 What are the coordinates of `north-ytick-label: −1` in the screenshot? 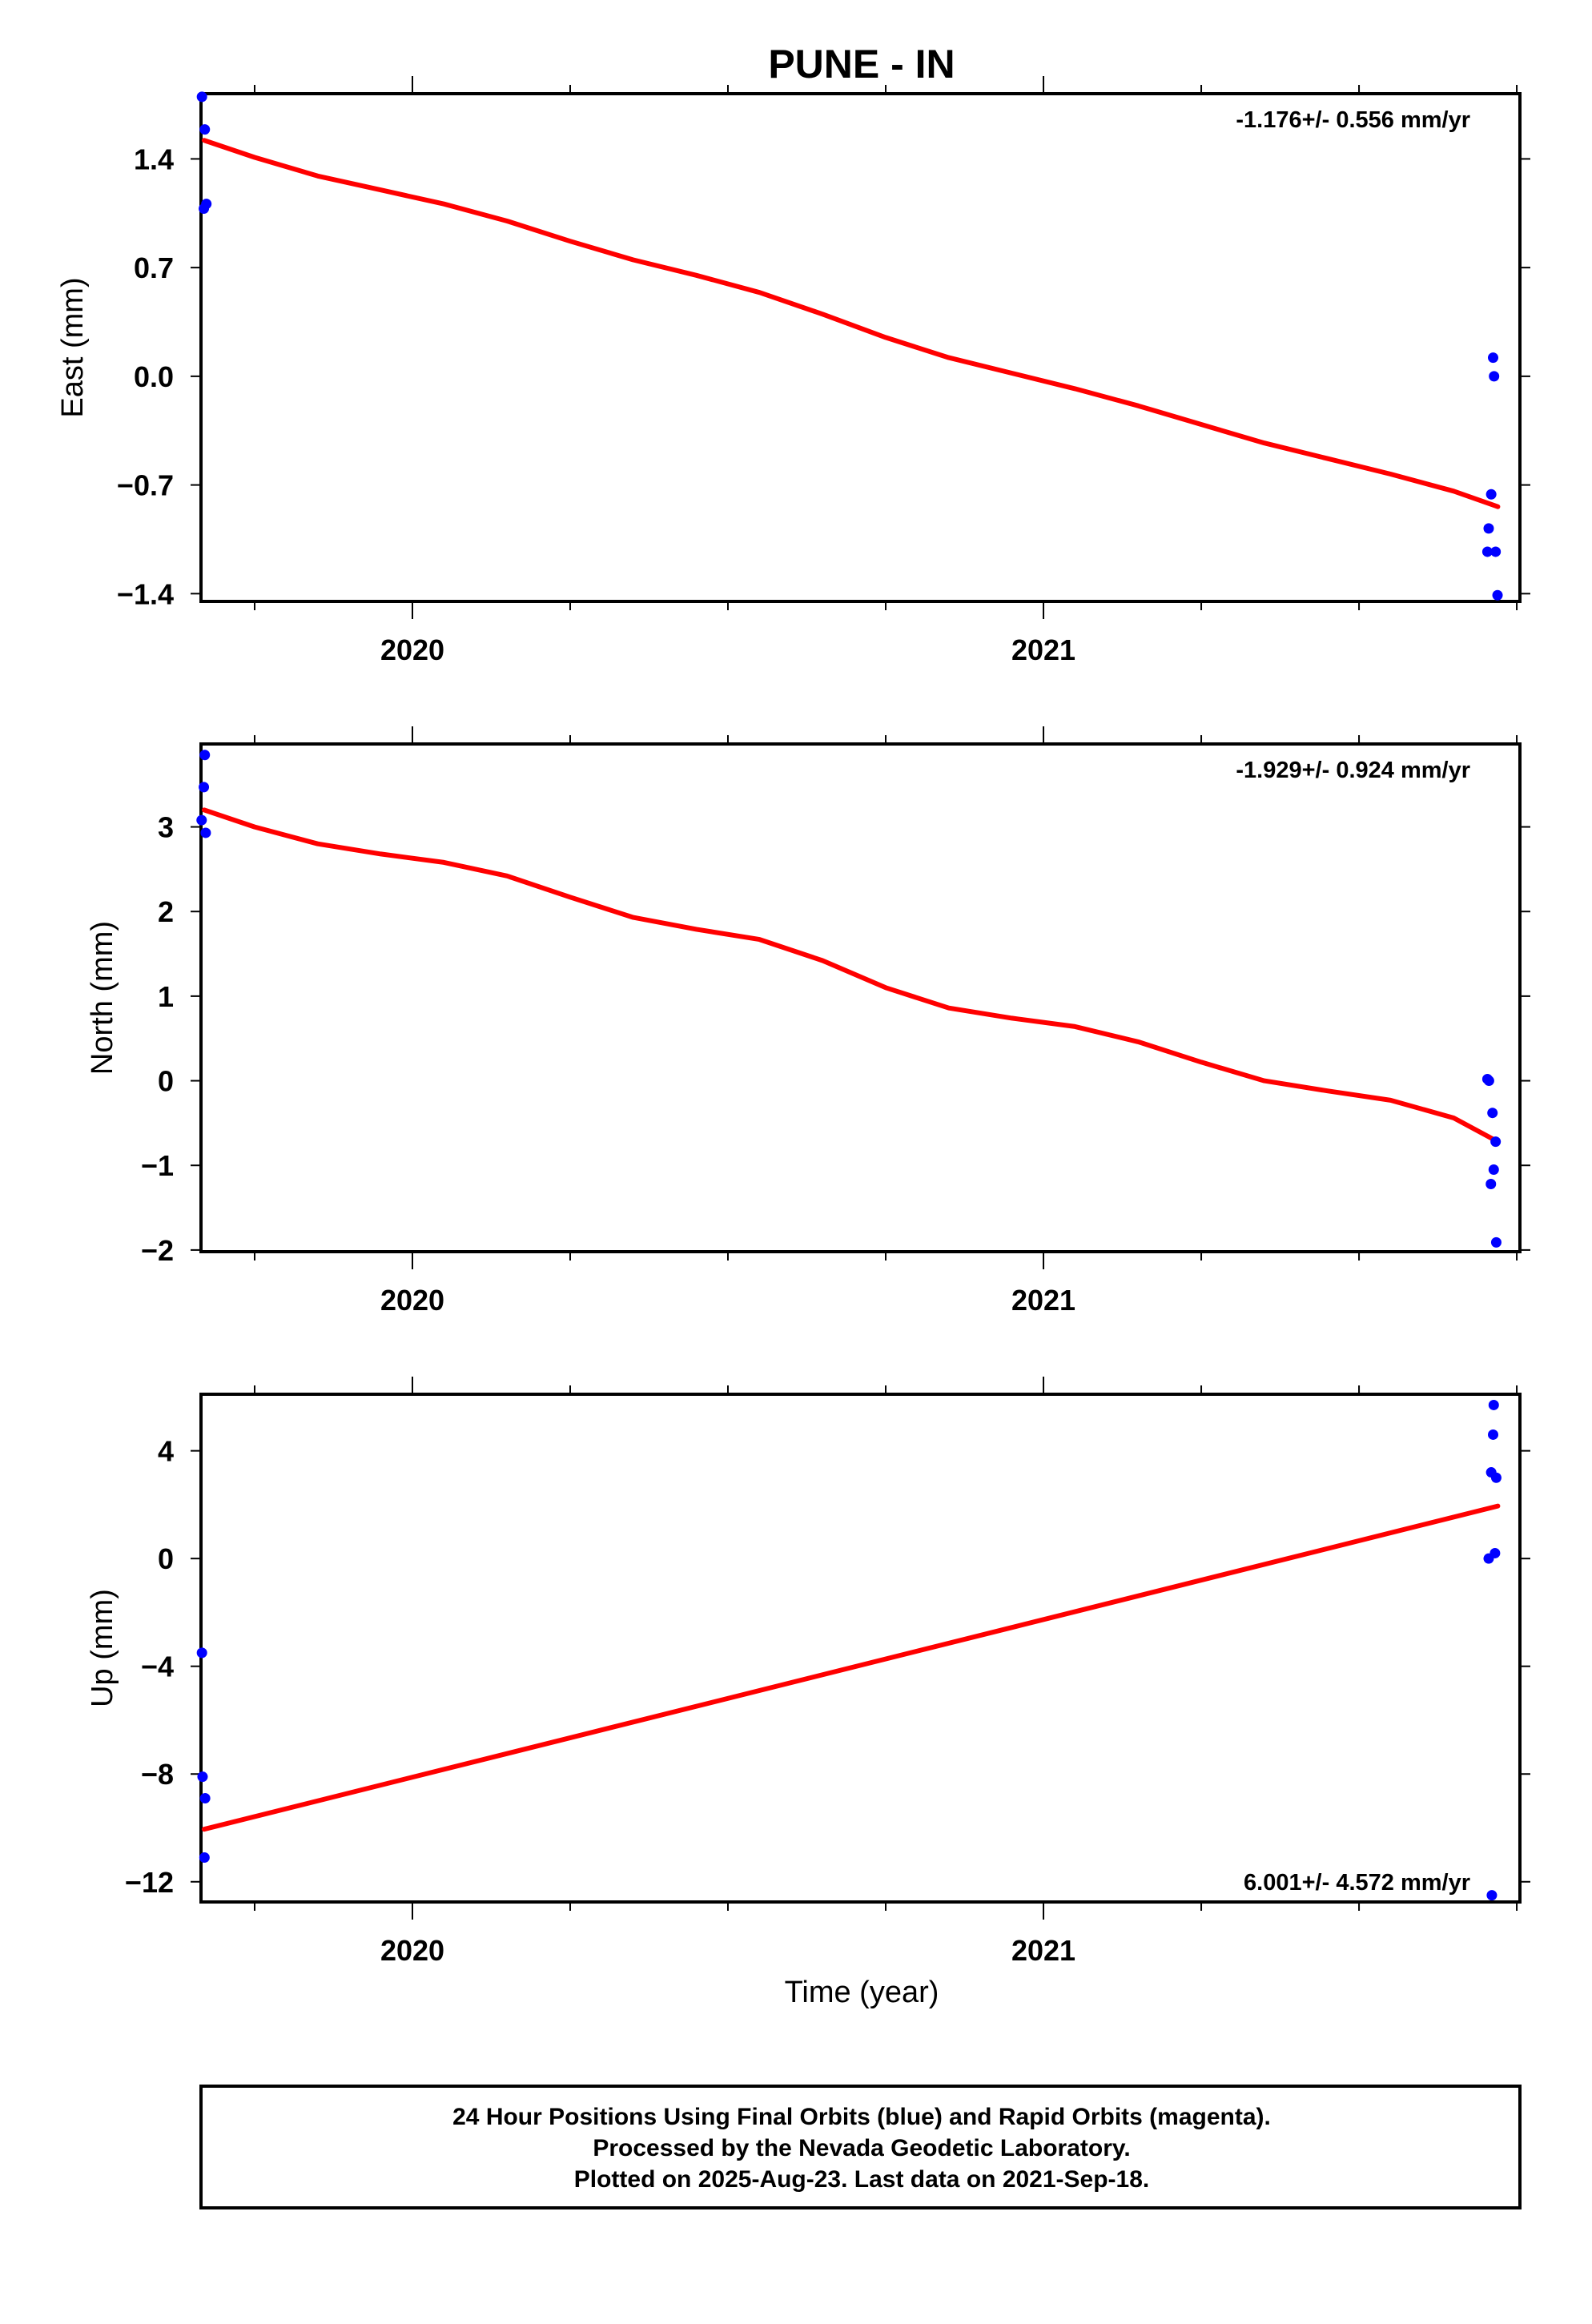 It's located at (158, 1165).